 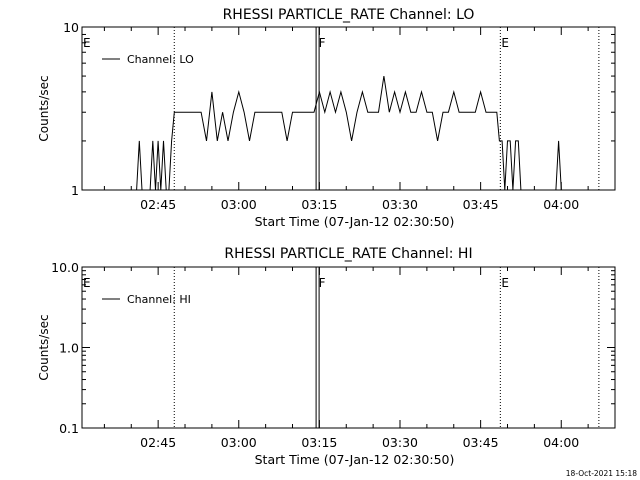 What do you see at coordinates (75, 190) in the screenshot?
I see `y-tick-label: 1` at bounding box center [75, 190].